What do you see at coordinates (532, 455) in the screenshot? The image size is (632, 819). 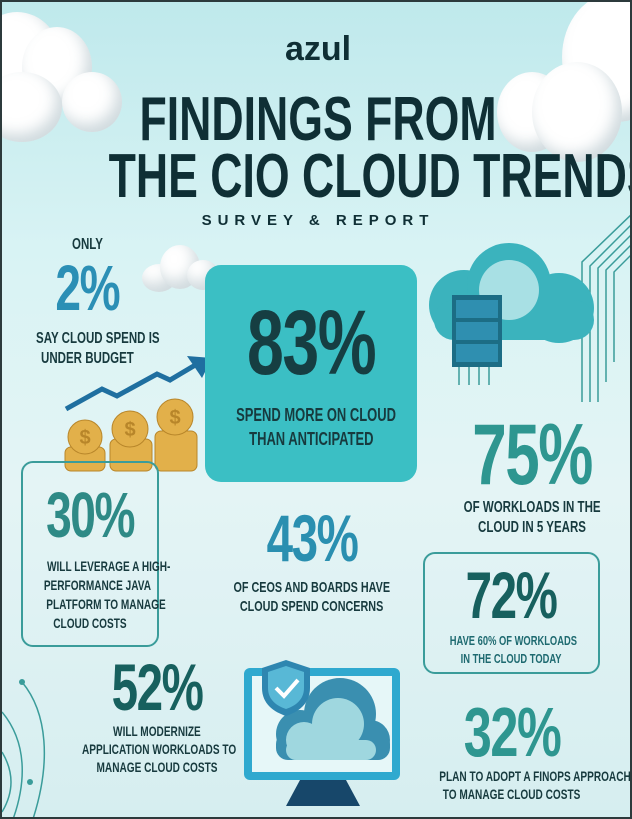 I see `stat-value: 75%` at bounding box center [532, 455].